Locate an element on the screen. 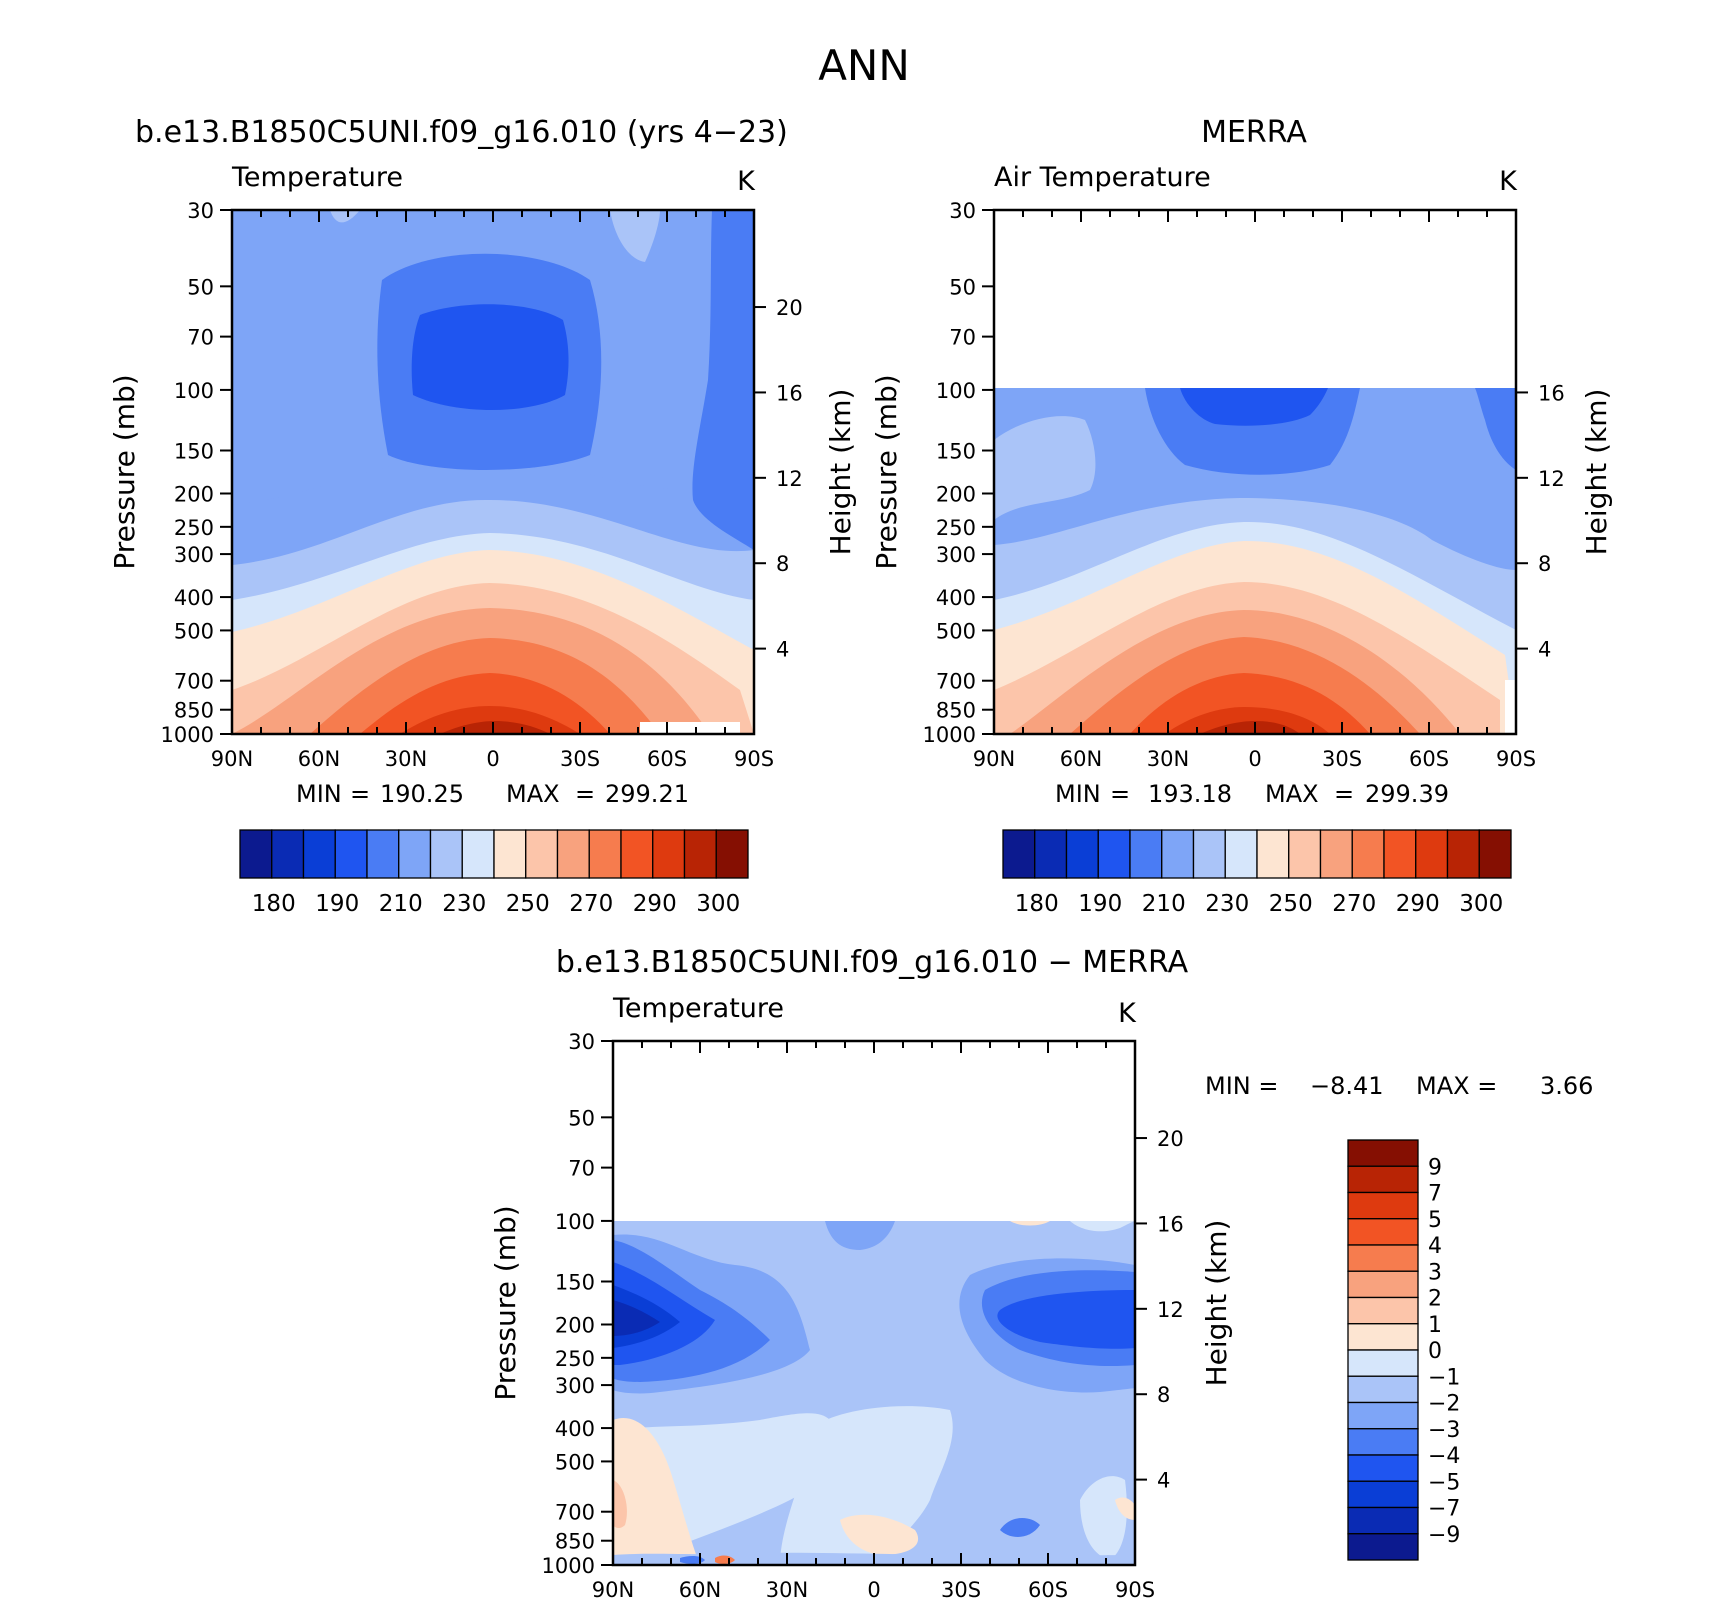 The width and height of the screenshot is (1710, 1600). diff-min-label: MIN = is located at coordinates (1241, 1086).